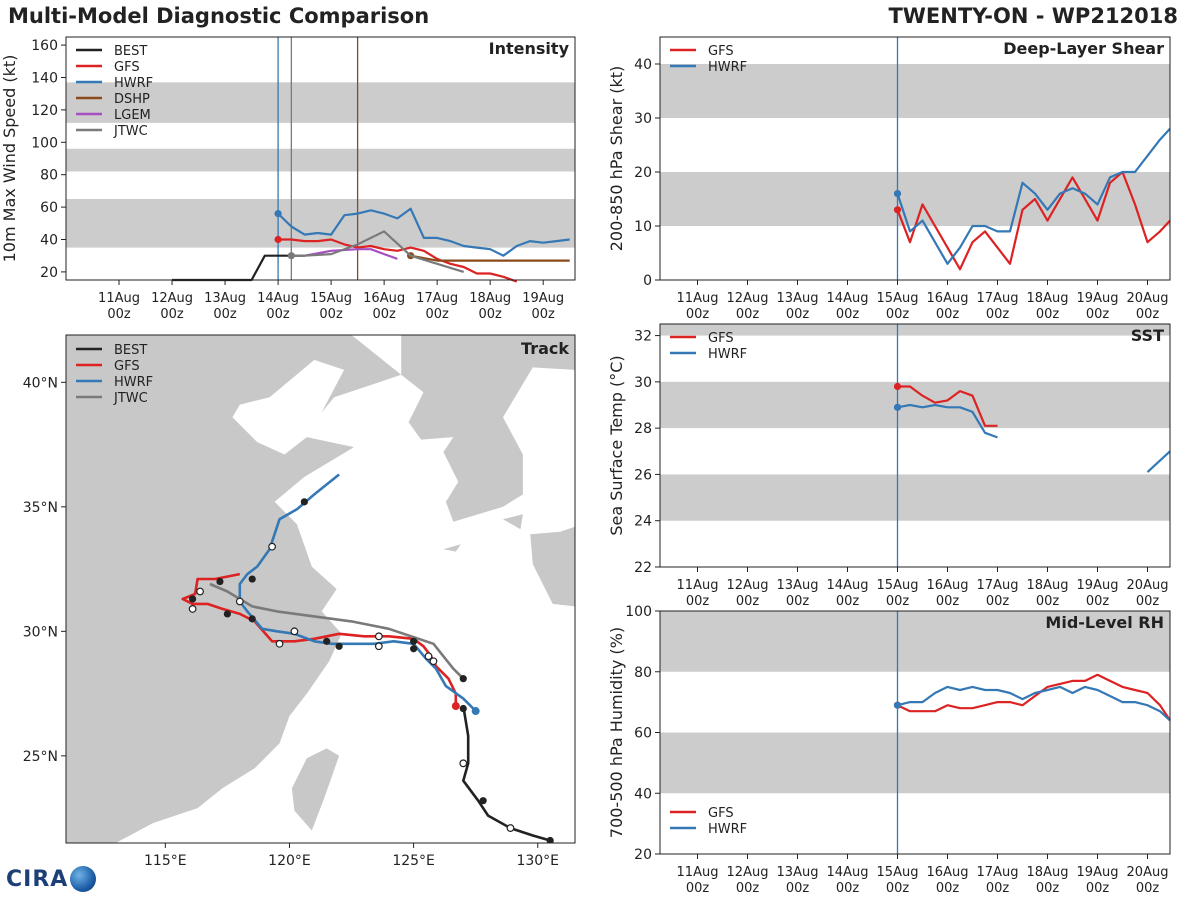 This screenshot has height=900, width=1200. I want to click on logo-text: CIRA, so click(37, 879).